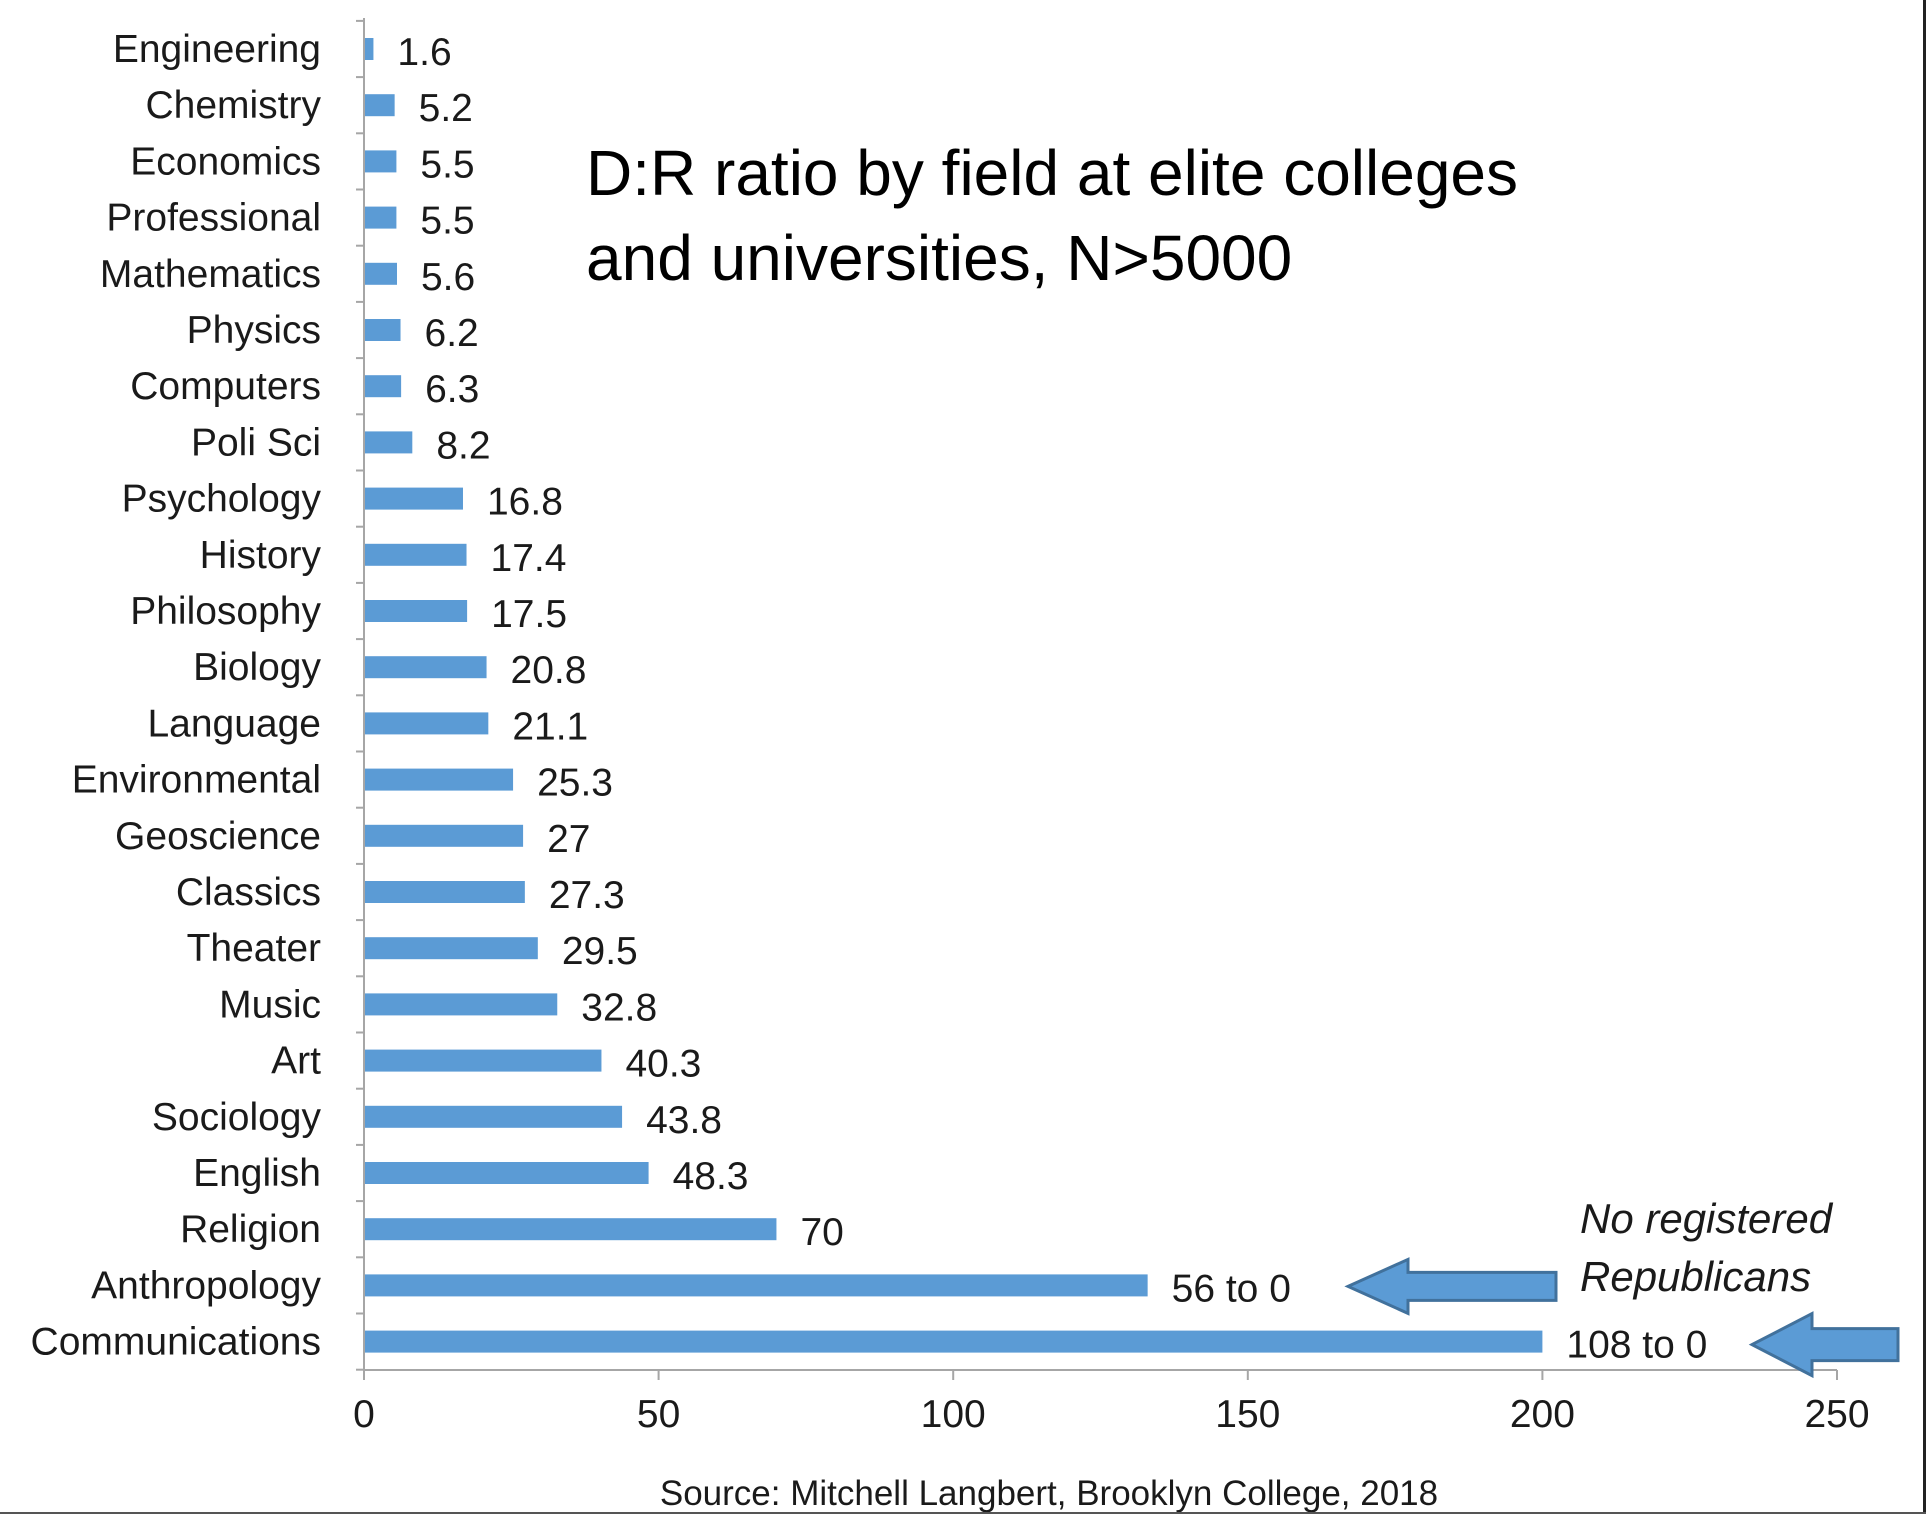 This screenshot has width=1926, height=1514. I want to click on x-tick-label: 200, so click(1542, 1414).